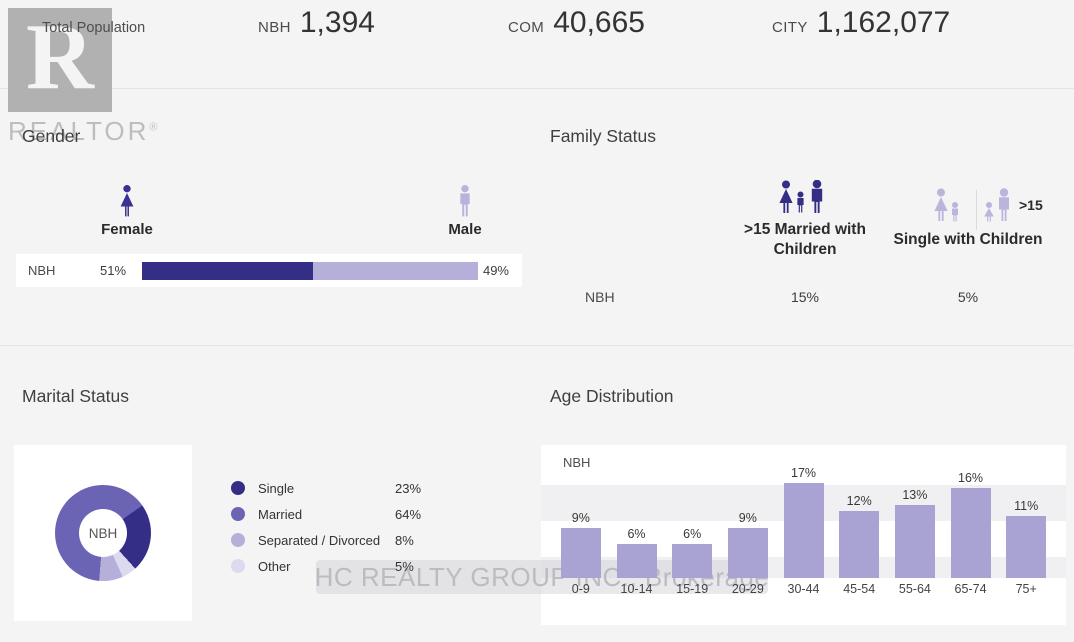  What do you see at coordinates (408, 488) in the screenshot?
I see `legend-value: 23%` at bounding box center [408, 488].